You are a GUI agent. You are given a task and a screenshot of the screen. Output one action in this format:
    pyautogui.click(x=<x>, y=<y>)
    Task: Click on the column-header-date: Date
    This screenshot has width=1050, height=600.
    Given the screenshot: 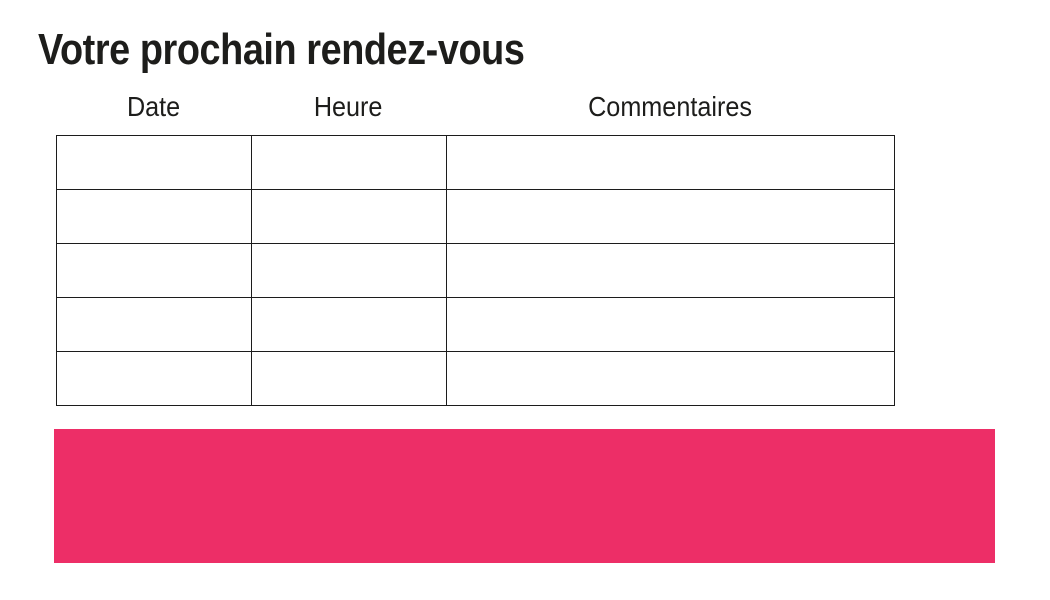 What is the action you would take?
    pyautogui.click(x=153, y=107)
    